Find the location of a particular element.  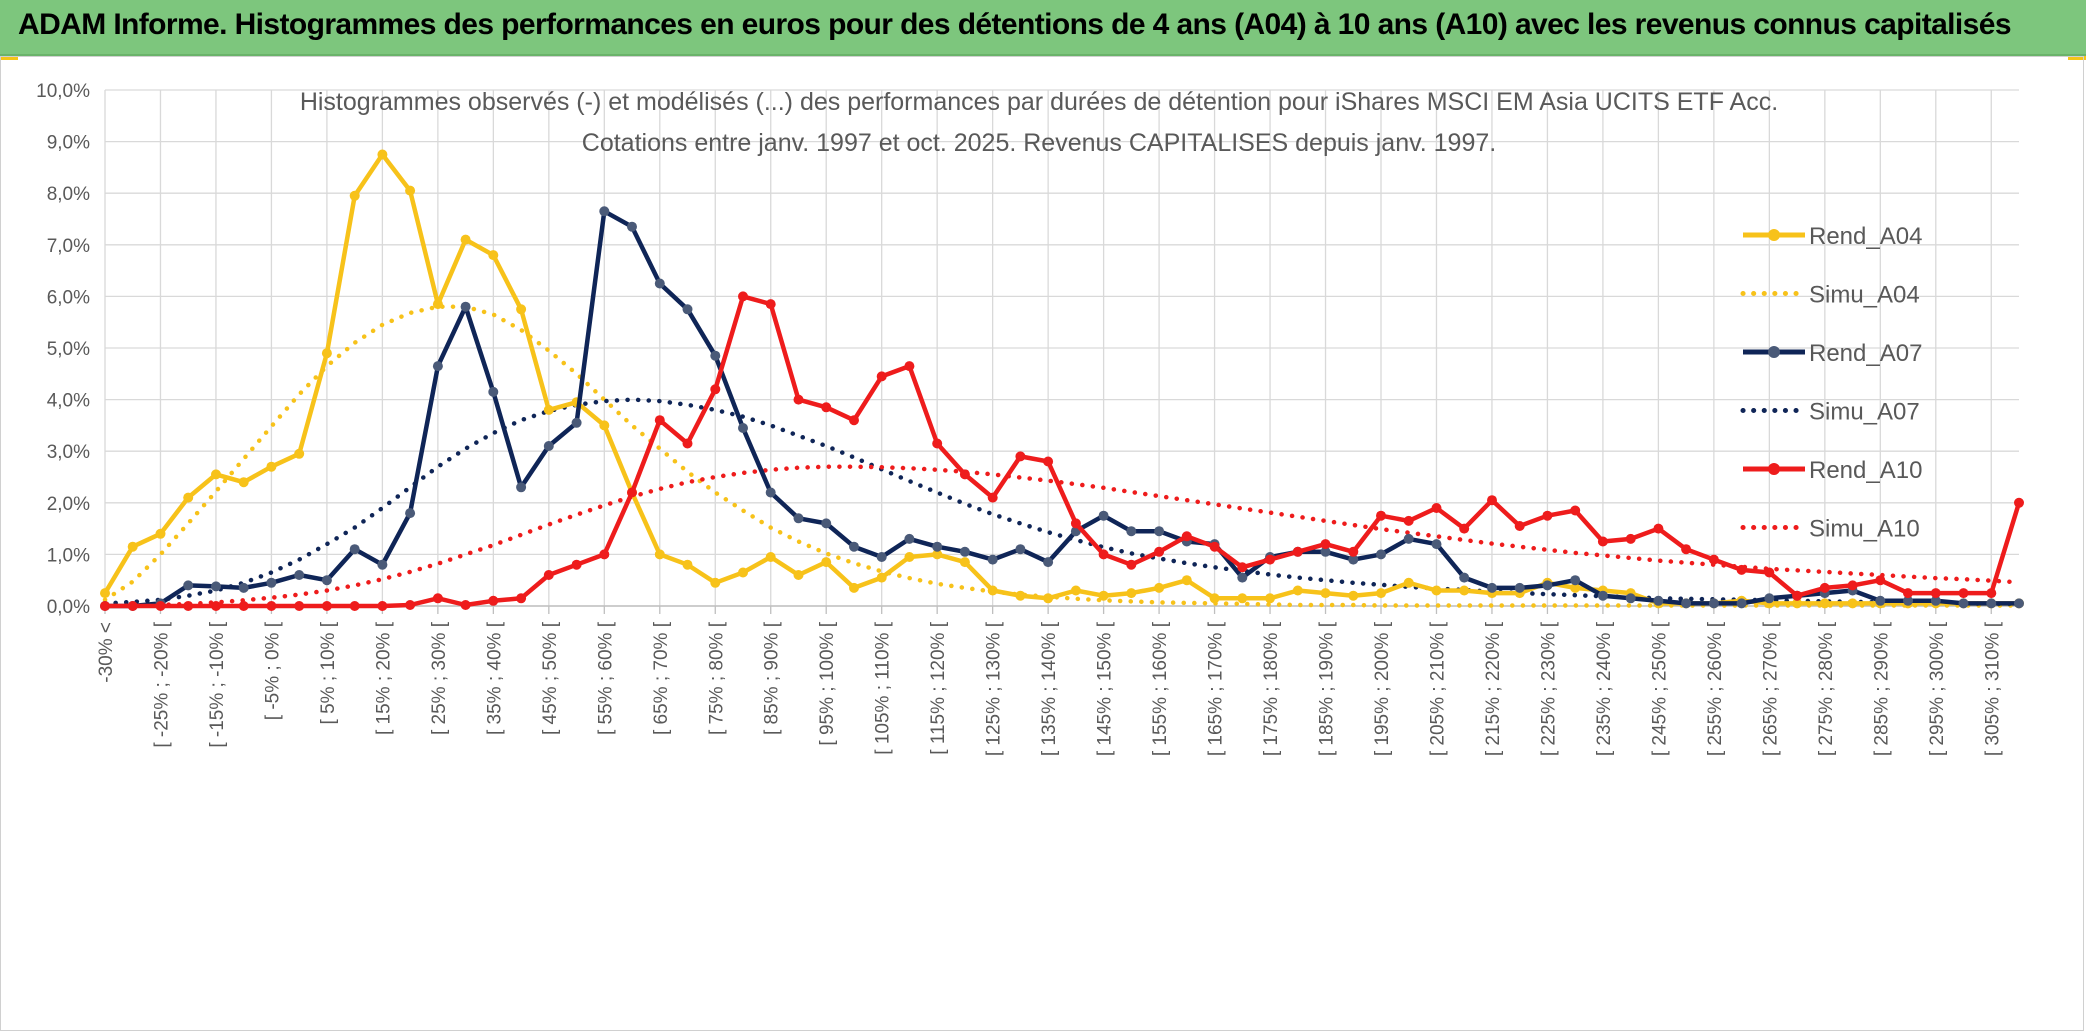

x-tick-label: [ 65% ; 70% [ is located at coordinates (661, 678).